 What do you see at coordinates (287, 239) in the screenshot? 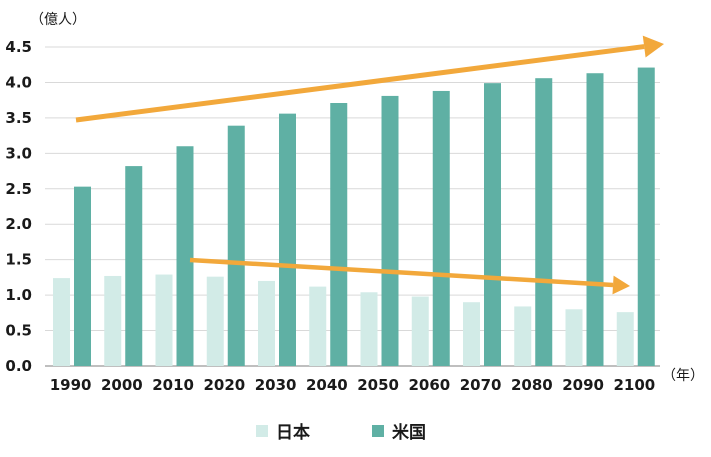
I see `bar-usa-2030` at bounding box center [287, 239].